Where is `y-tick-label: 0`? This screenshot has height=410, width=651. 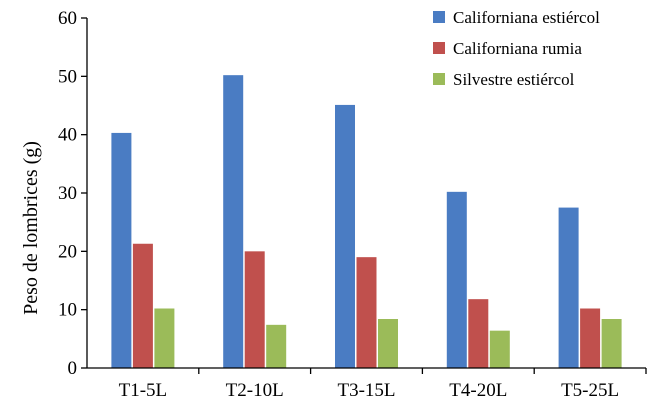 y-tick-label: 0 is located at coordinates (73, 368).